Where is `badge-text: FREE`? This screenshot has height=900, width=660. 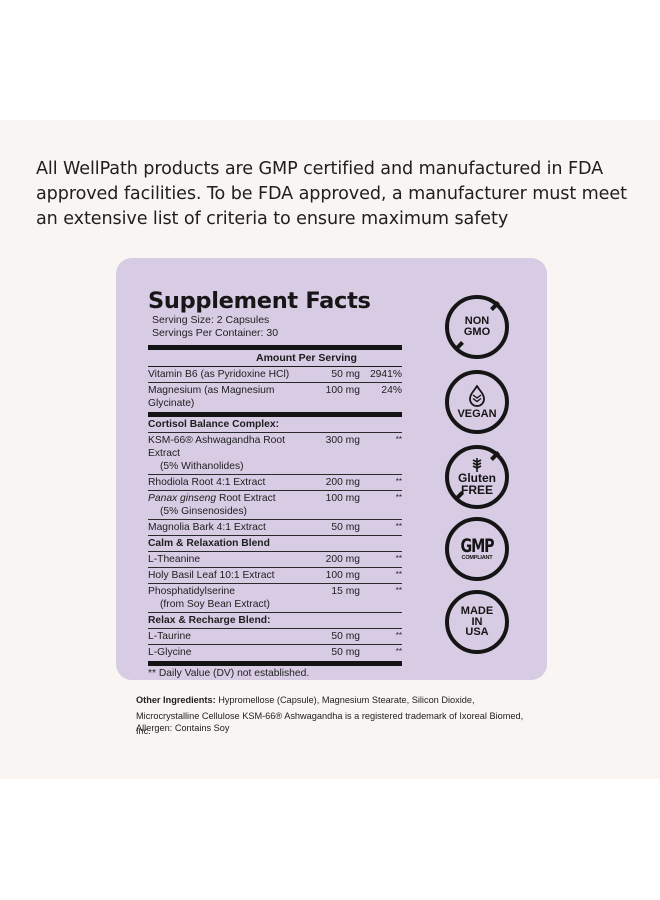
badge-text: FREE is located at coordinates (476, 490).